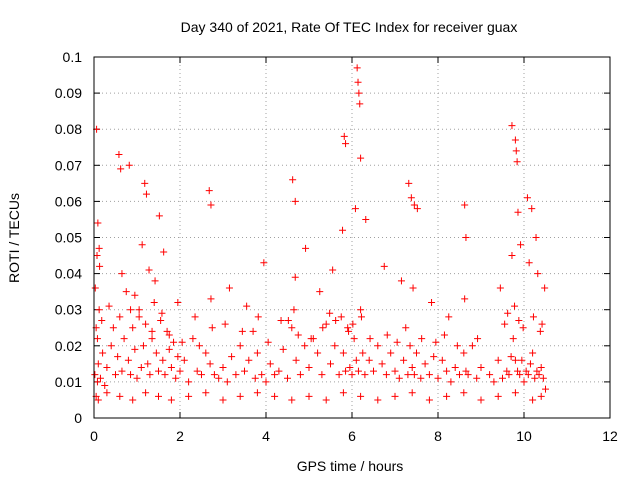  I want to click on x-tick-label: 8, so click(438, 436).